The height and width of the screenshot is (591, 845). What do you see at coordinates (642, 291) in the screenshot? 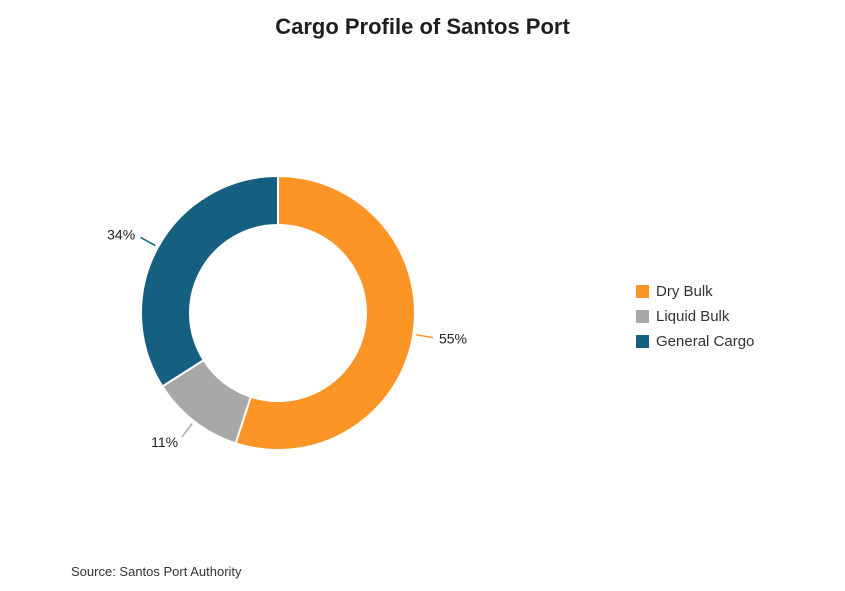
I see `legend-swatch-dry-bulk` at bounding box center [642, 291].